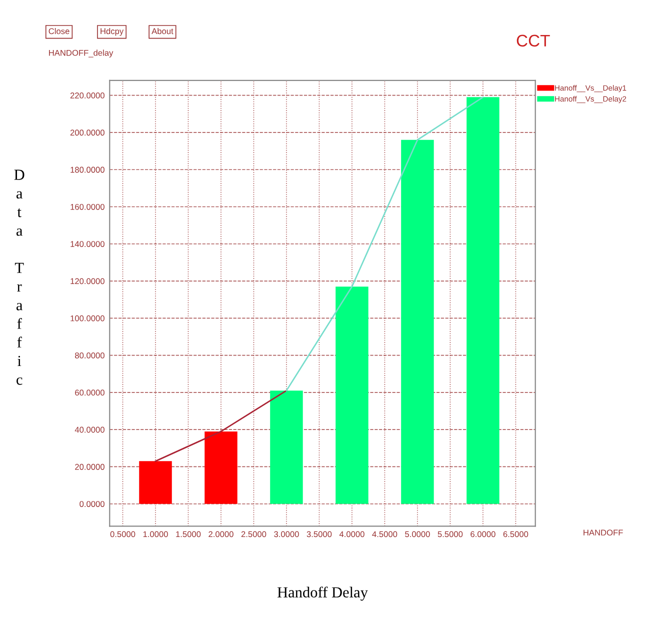 This screenshot has height=619, width=645. I want to click on y-tick-label: 140.0000, so click(87, 244).